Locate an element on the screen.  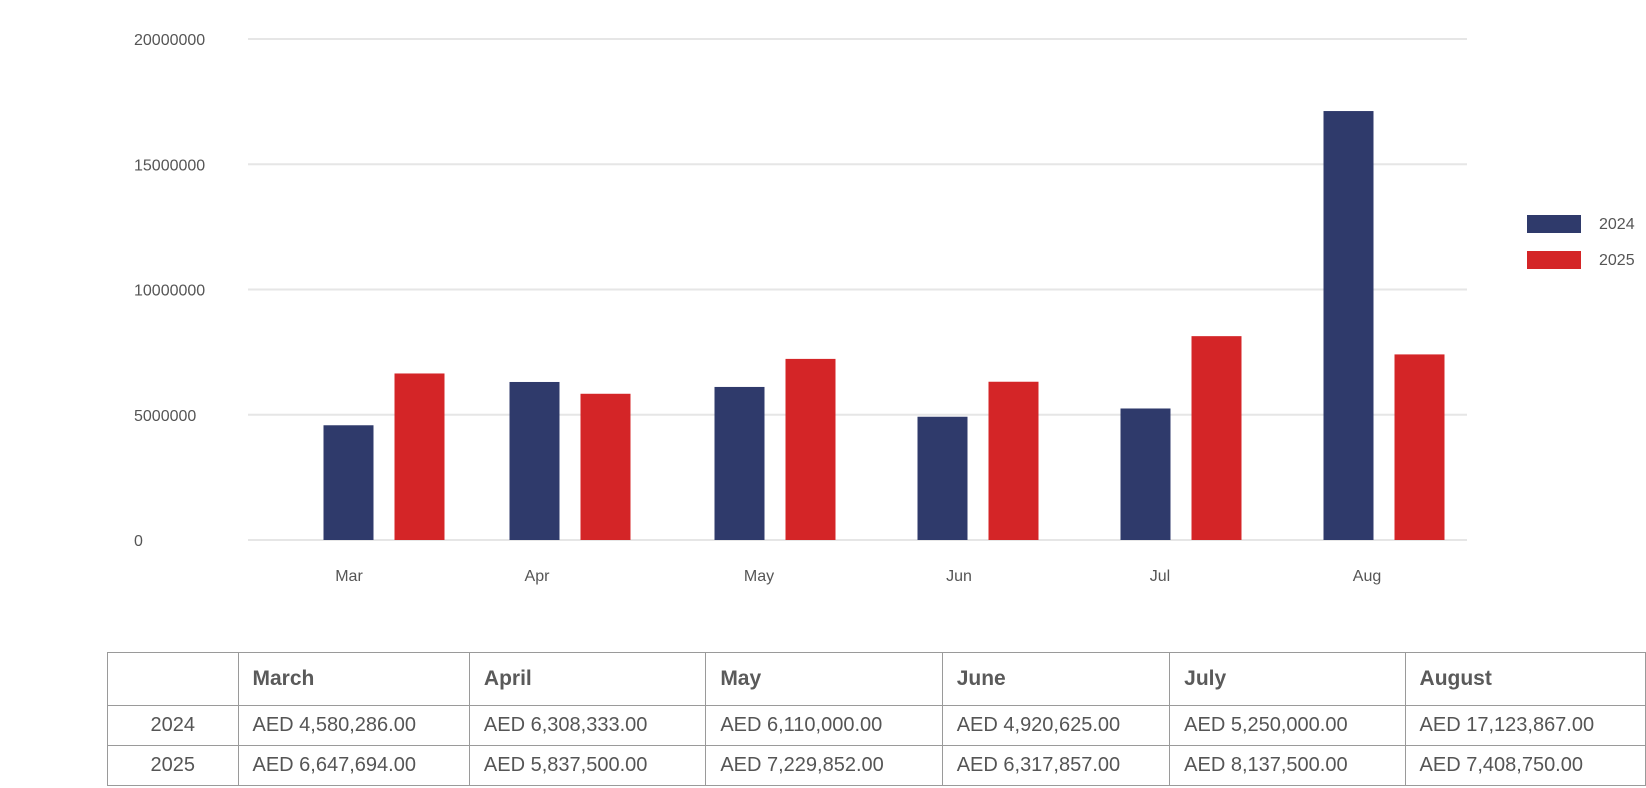
bar-2025-jun is located at coordinates (1013, 460).